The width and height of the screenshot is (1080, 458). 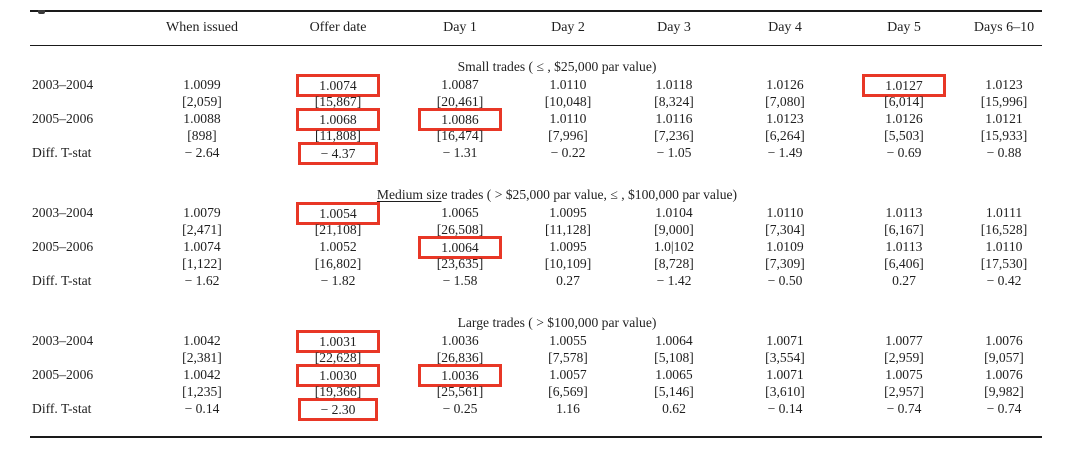 What do you see at coordinates (785, 152) in the screenshot?
I see `tstat-cell: − 1.49` at bounding box center [785, 152].